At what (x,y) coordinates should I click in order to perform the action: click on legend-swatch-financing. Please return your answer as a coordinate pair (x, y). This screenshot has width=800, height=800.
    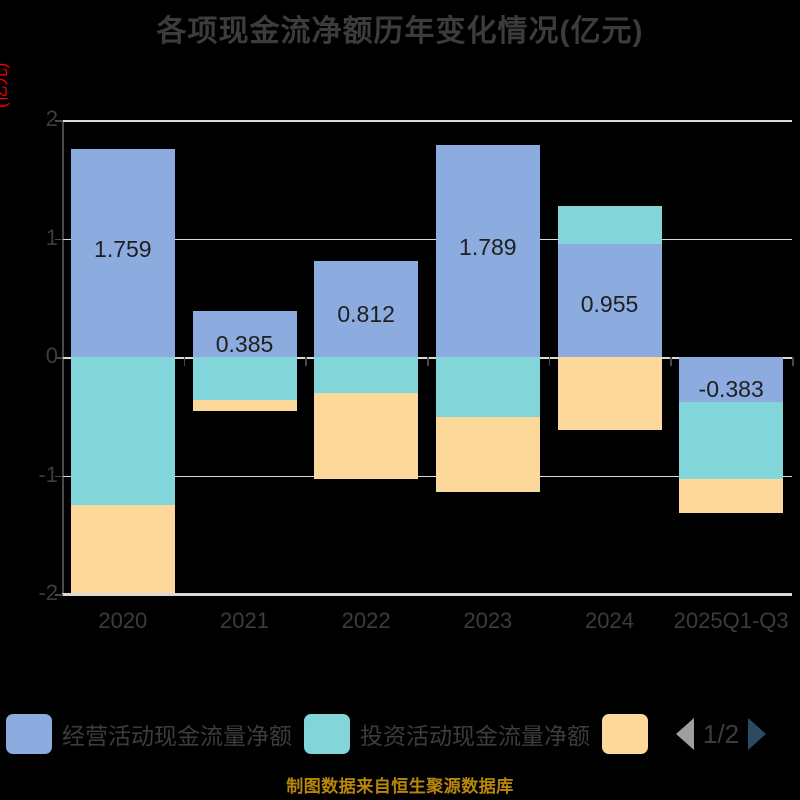
    Looking at the image, I should click on (625, 734).